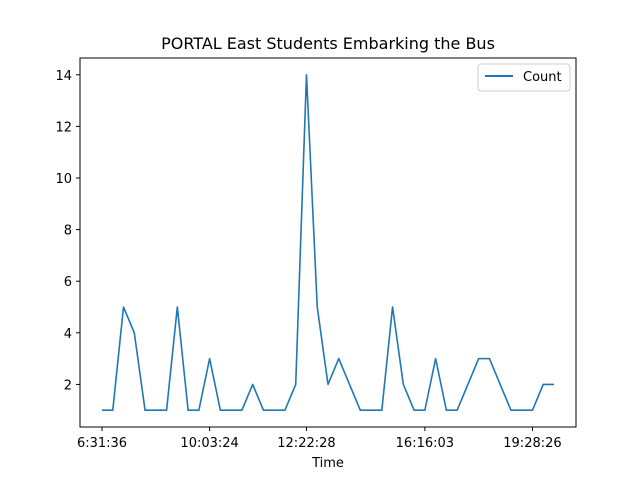  I want to click on y-tick-label: 12, so click(63, 127).